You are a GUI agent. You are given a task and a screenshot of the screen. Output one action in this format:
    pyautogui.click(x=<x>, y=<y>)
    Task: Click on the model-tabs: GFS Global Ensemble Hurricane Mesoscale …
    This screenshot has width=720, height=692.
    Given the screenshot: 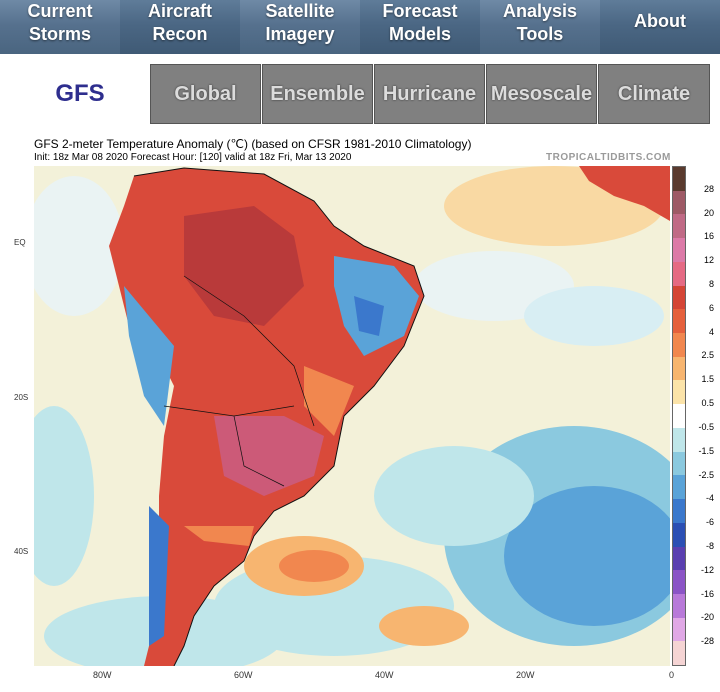 What is the action you would take?
    pyautogui.click(x=360, y=94)
    